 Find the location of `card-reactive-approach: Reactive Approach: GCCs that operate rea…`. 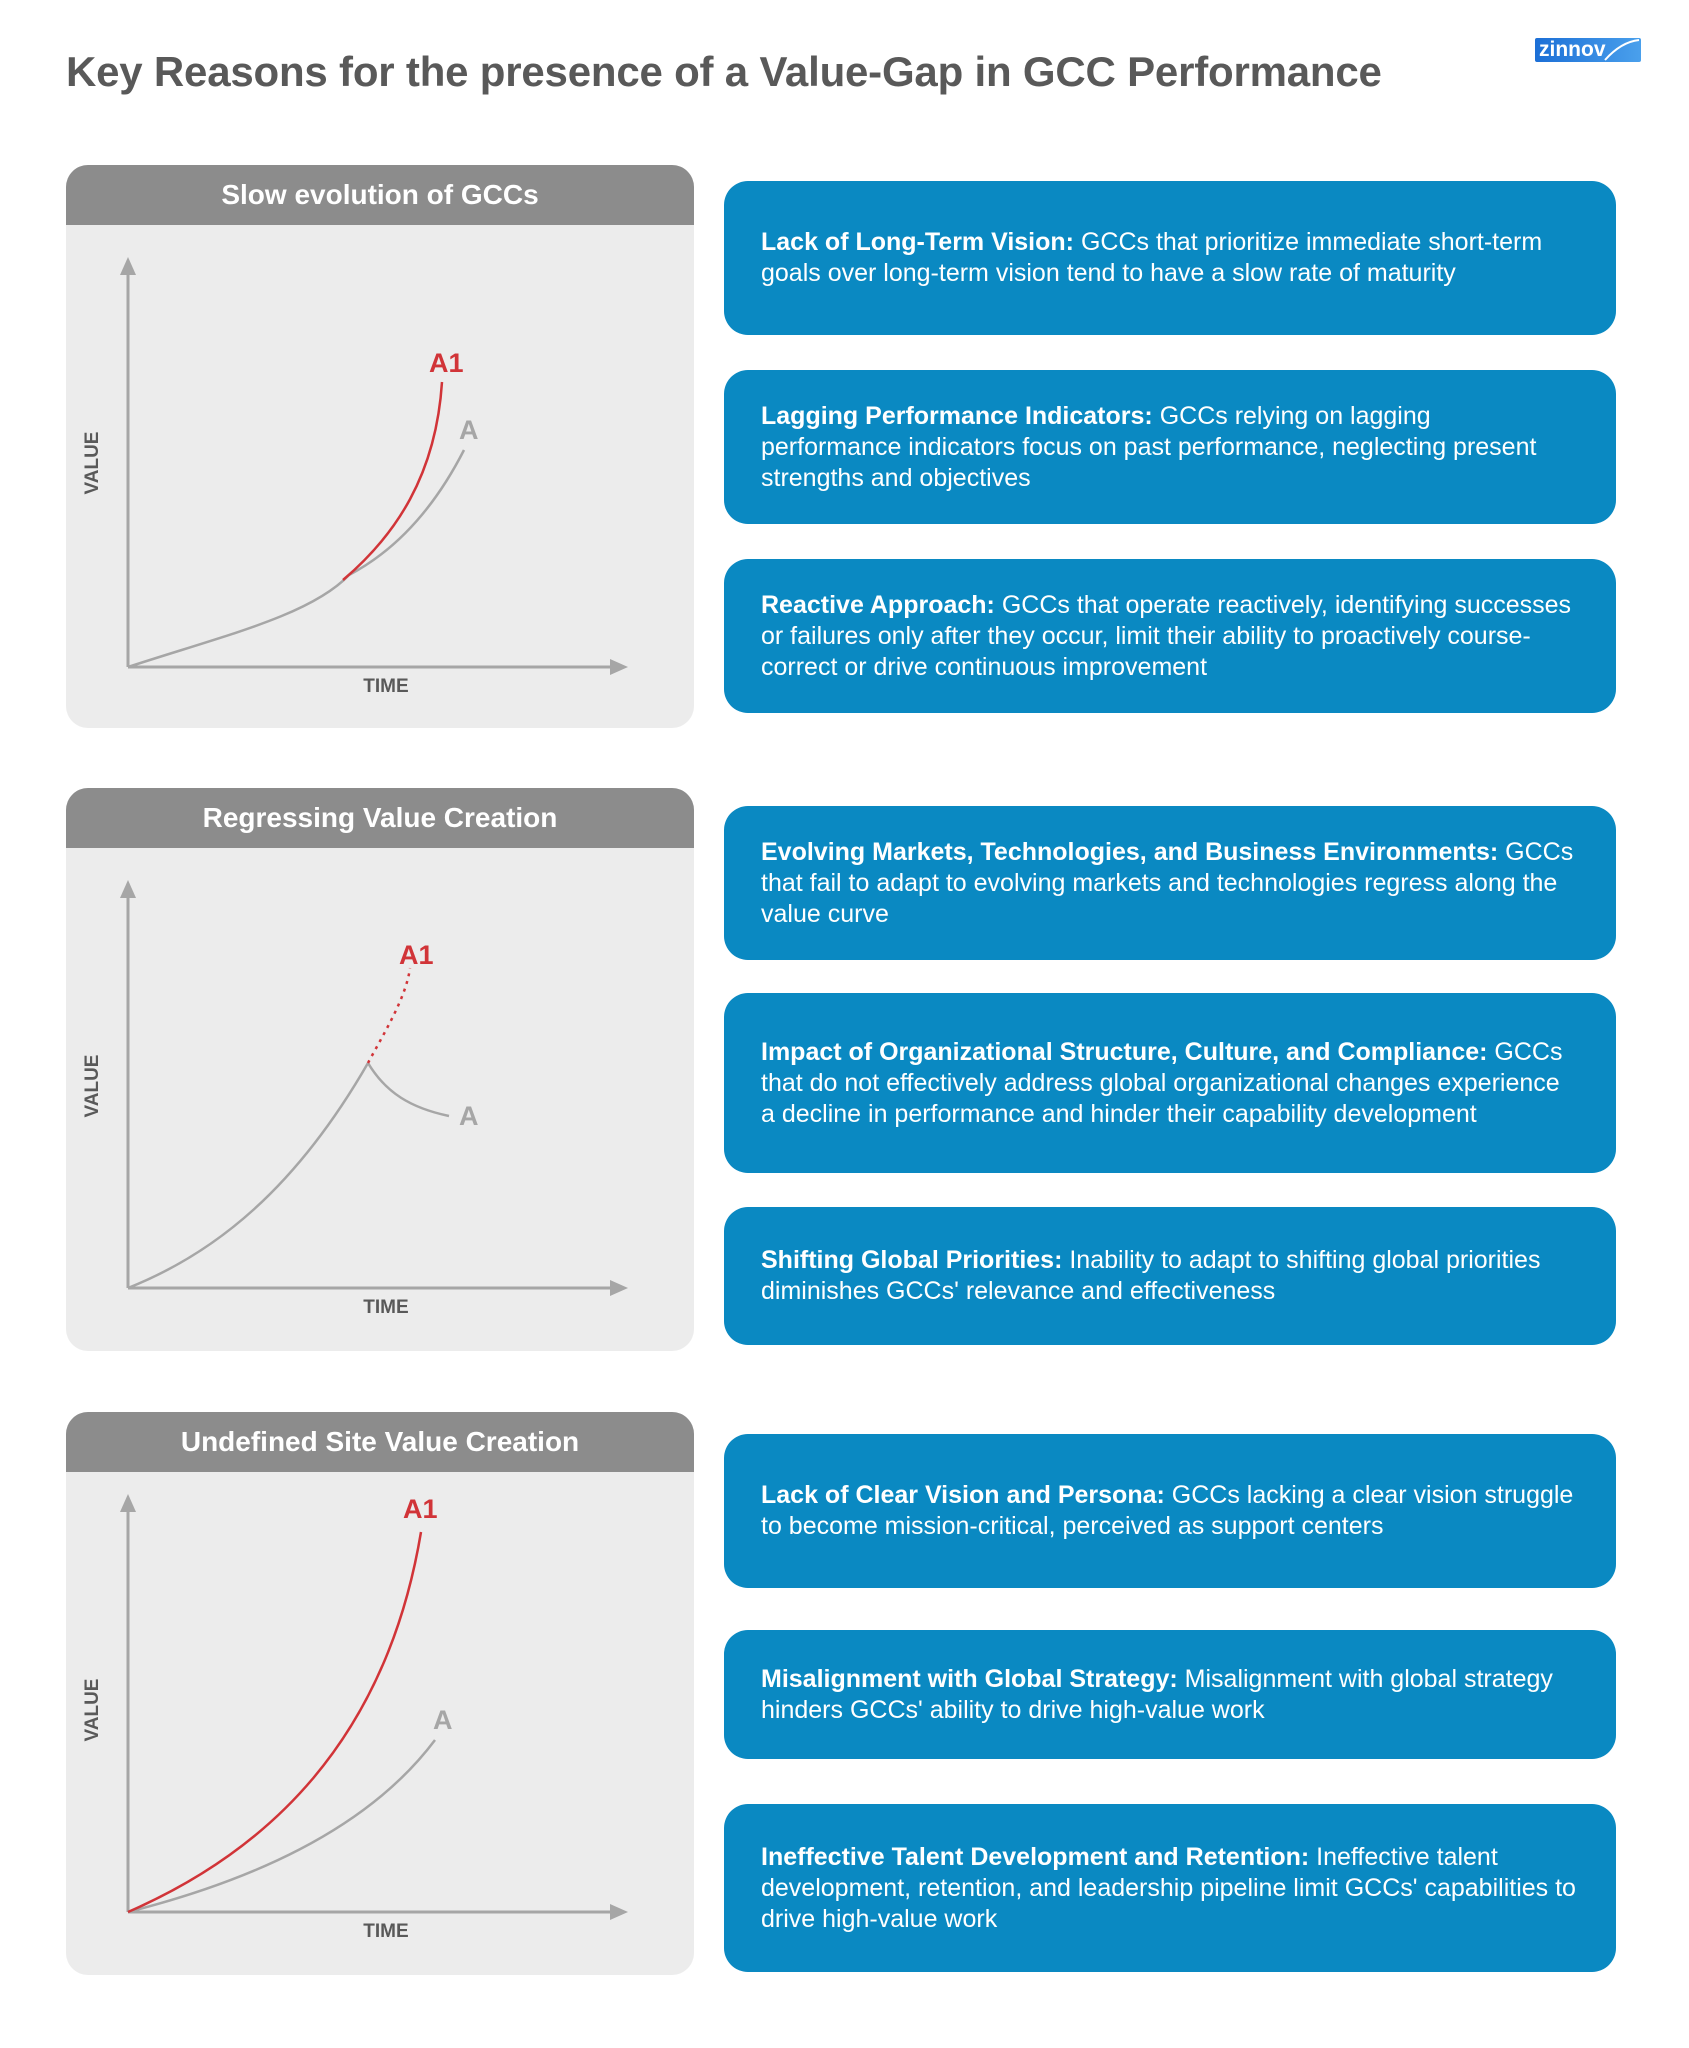

card-reactive-approach: Reactive Approach: GCCs that operate rea… is located at coordinates (1170, 636).